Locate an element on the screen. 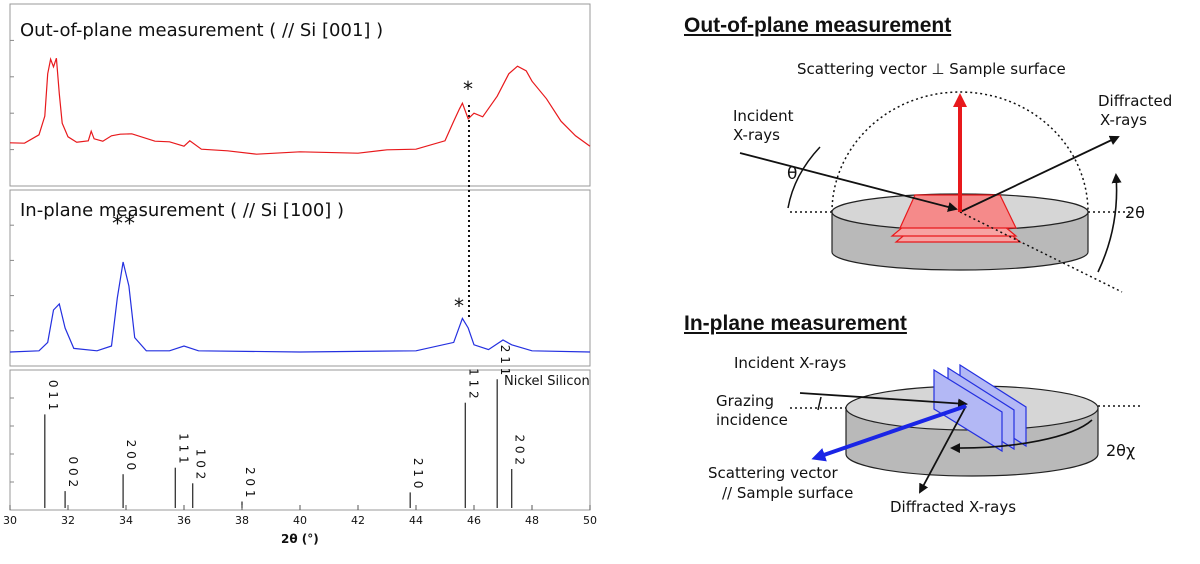 Image resolution: width=1200 pixels, height=564 pixels. x-tick-label: 44 is located at coordinates (416, 520).